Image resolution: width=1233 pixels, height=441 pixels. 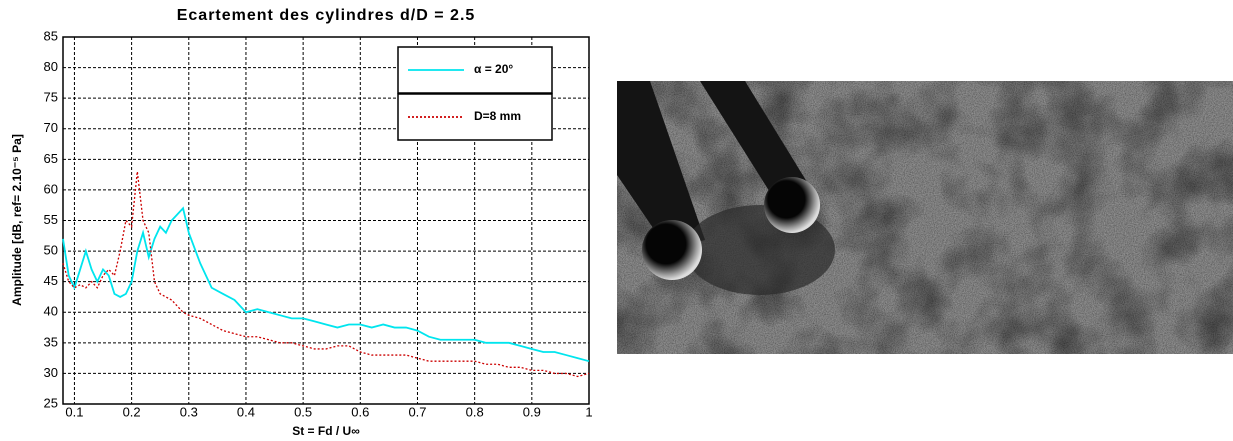 What do you see at coordinates (51, 158) in the screenshot?
I see `y-tick-label: 65` at bounding box center [51, 158].